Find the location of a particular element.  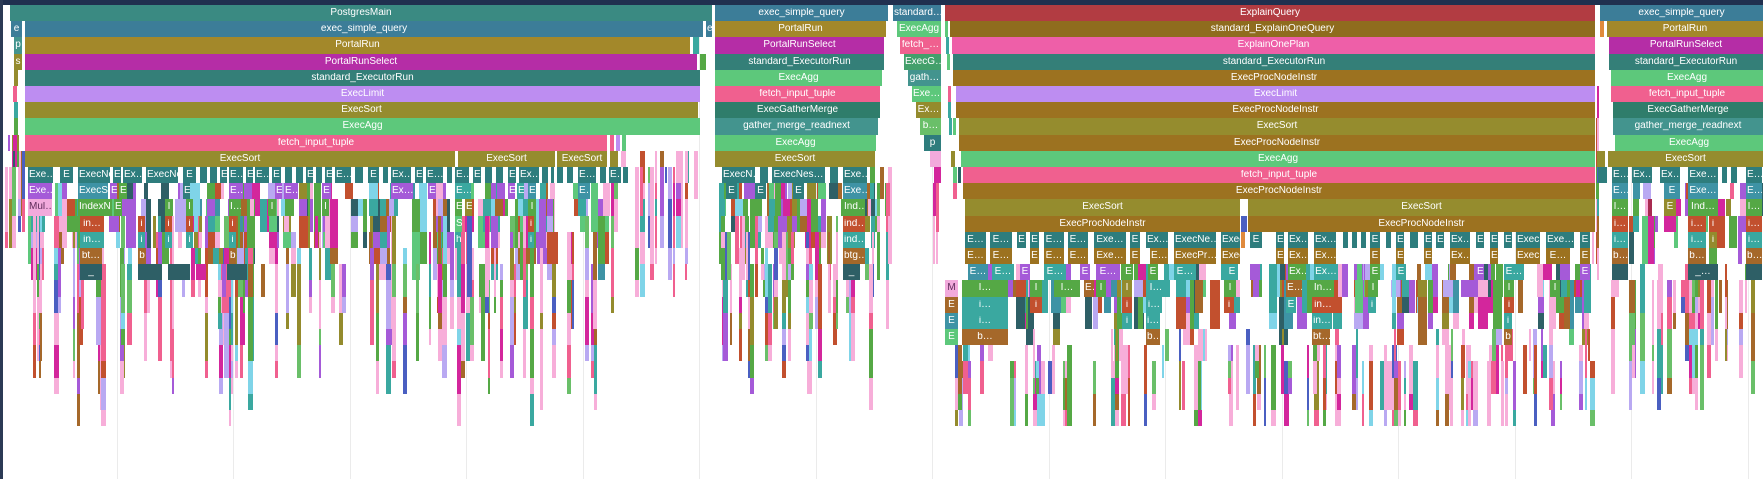

flame-frame-standard_executorrun: standard_ExecutorRun is located at coordinates (362, 77).